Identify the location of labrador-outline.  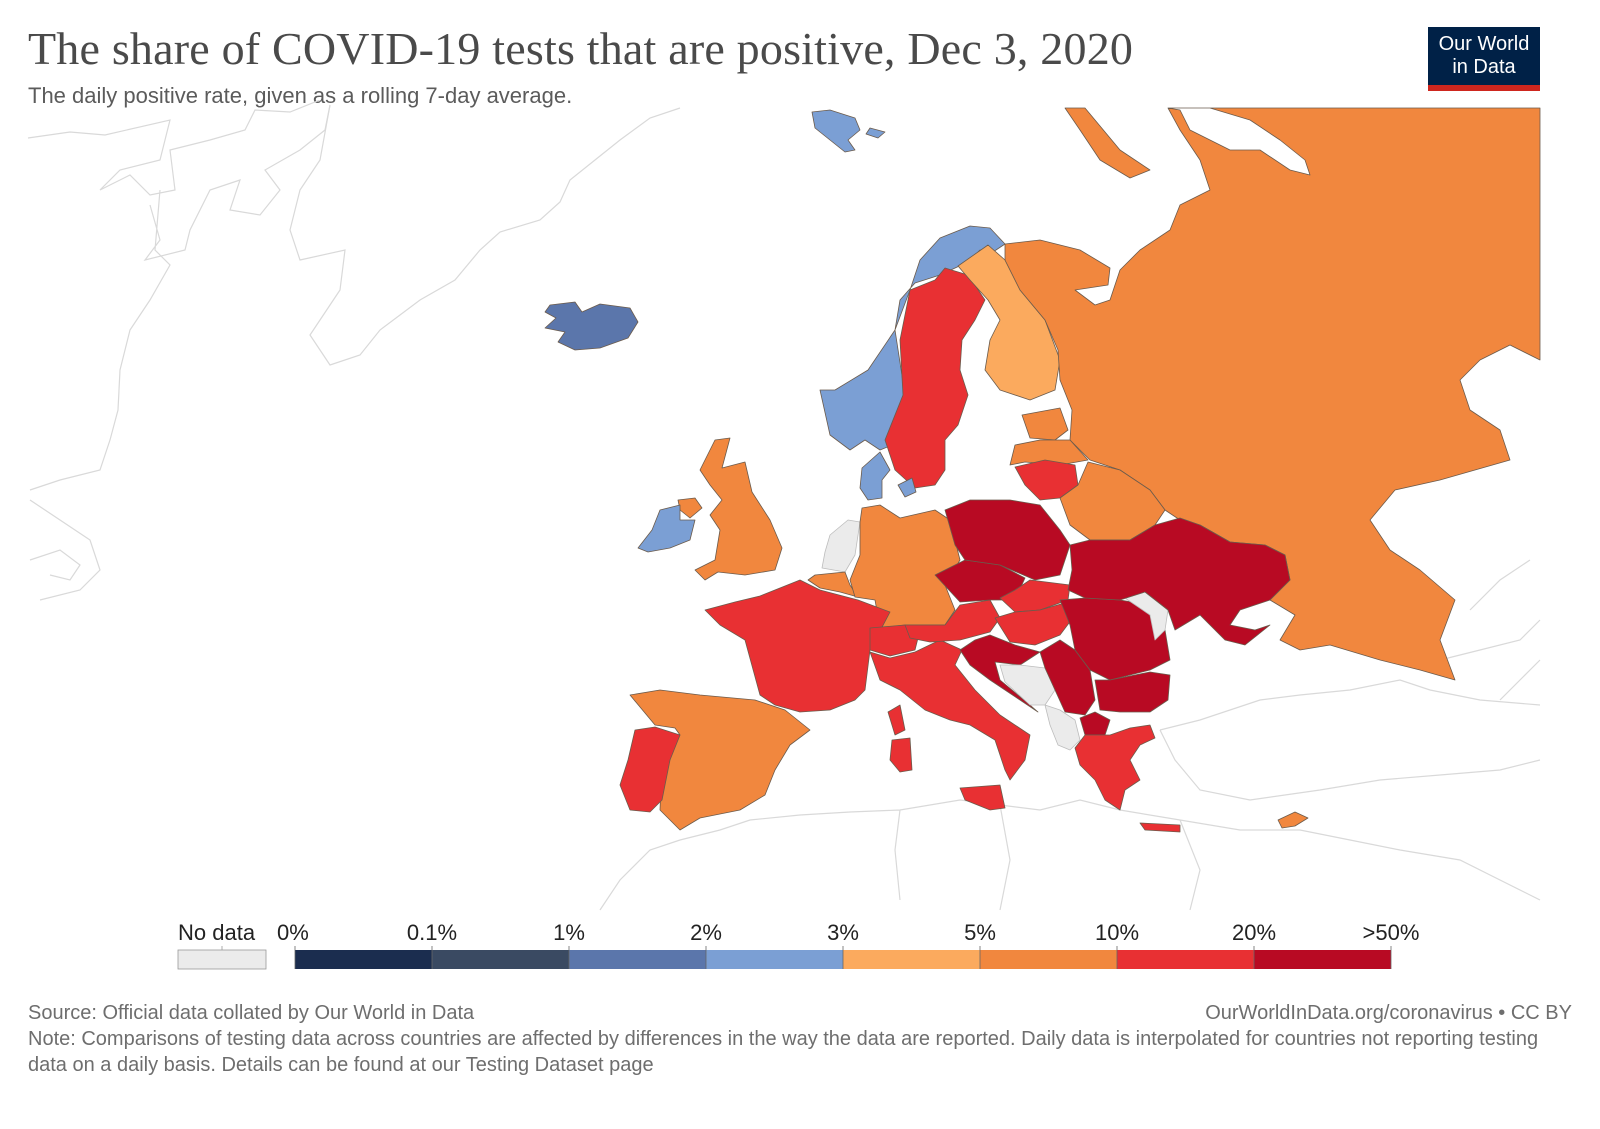
(65, 550).